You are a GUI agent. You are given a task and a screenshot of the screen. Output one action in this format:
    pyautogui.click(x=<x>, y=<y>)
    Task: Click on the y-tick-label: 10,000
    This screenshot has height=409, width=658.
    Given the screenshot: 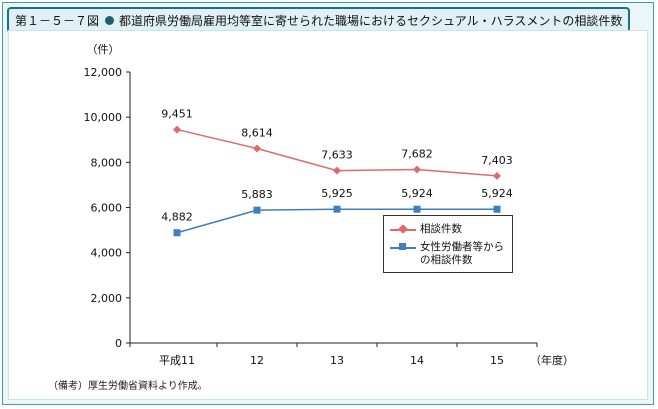 What is the action you would take?
    pyautogui.click(x=103, y=117)
    